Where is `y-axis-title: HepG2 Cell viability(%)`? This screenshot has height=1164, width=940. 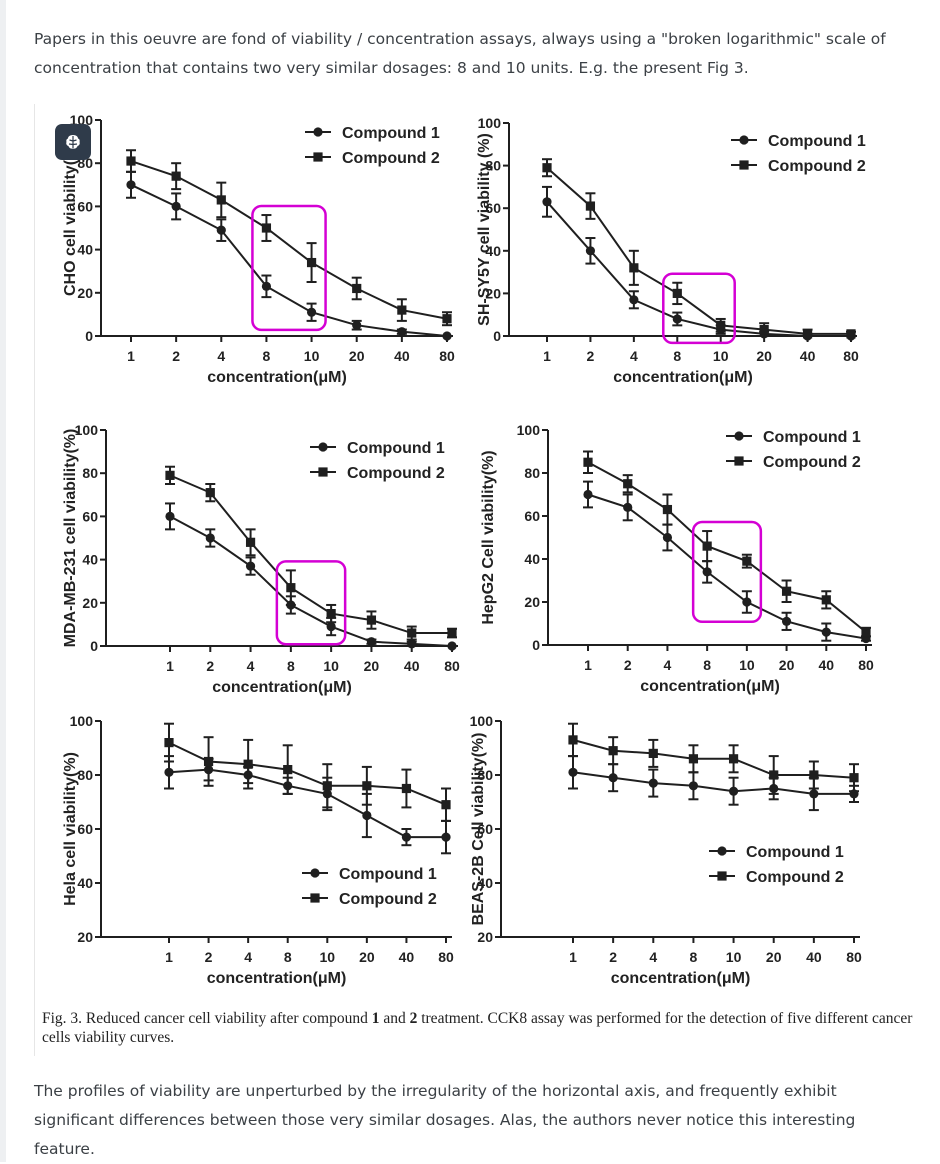
y-axis-title: HepG2 Cell viability(%) is located at coordinates (488, 537).